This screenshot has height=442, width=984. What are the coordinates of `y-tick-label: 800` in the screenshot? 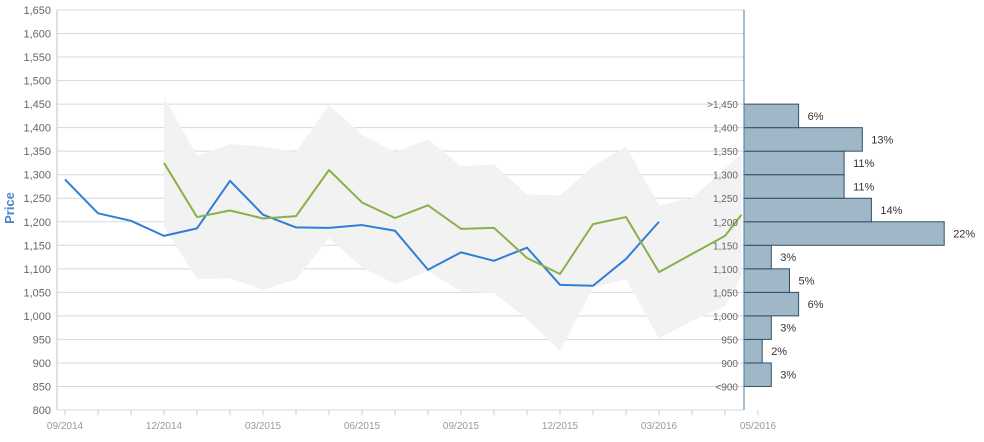 It's located at (42, 411).